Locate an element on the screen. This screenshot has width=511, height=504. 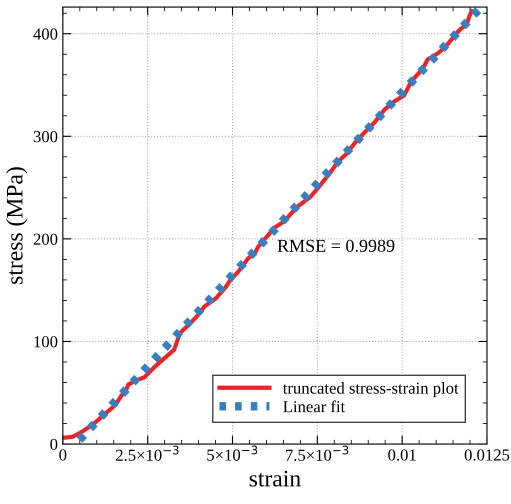
x-tick-label: 7.5×10$^{−3}$ is located at coordinates (317, 453).